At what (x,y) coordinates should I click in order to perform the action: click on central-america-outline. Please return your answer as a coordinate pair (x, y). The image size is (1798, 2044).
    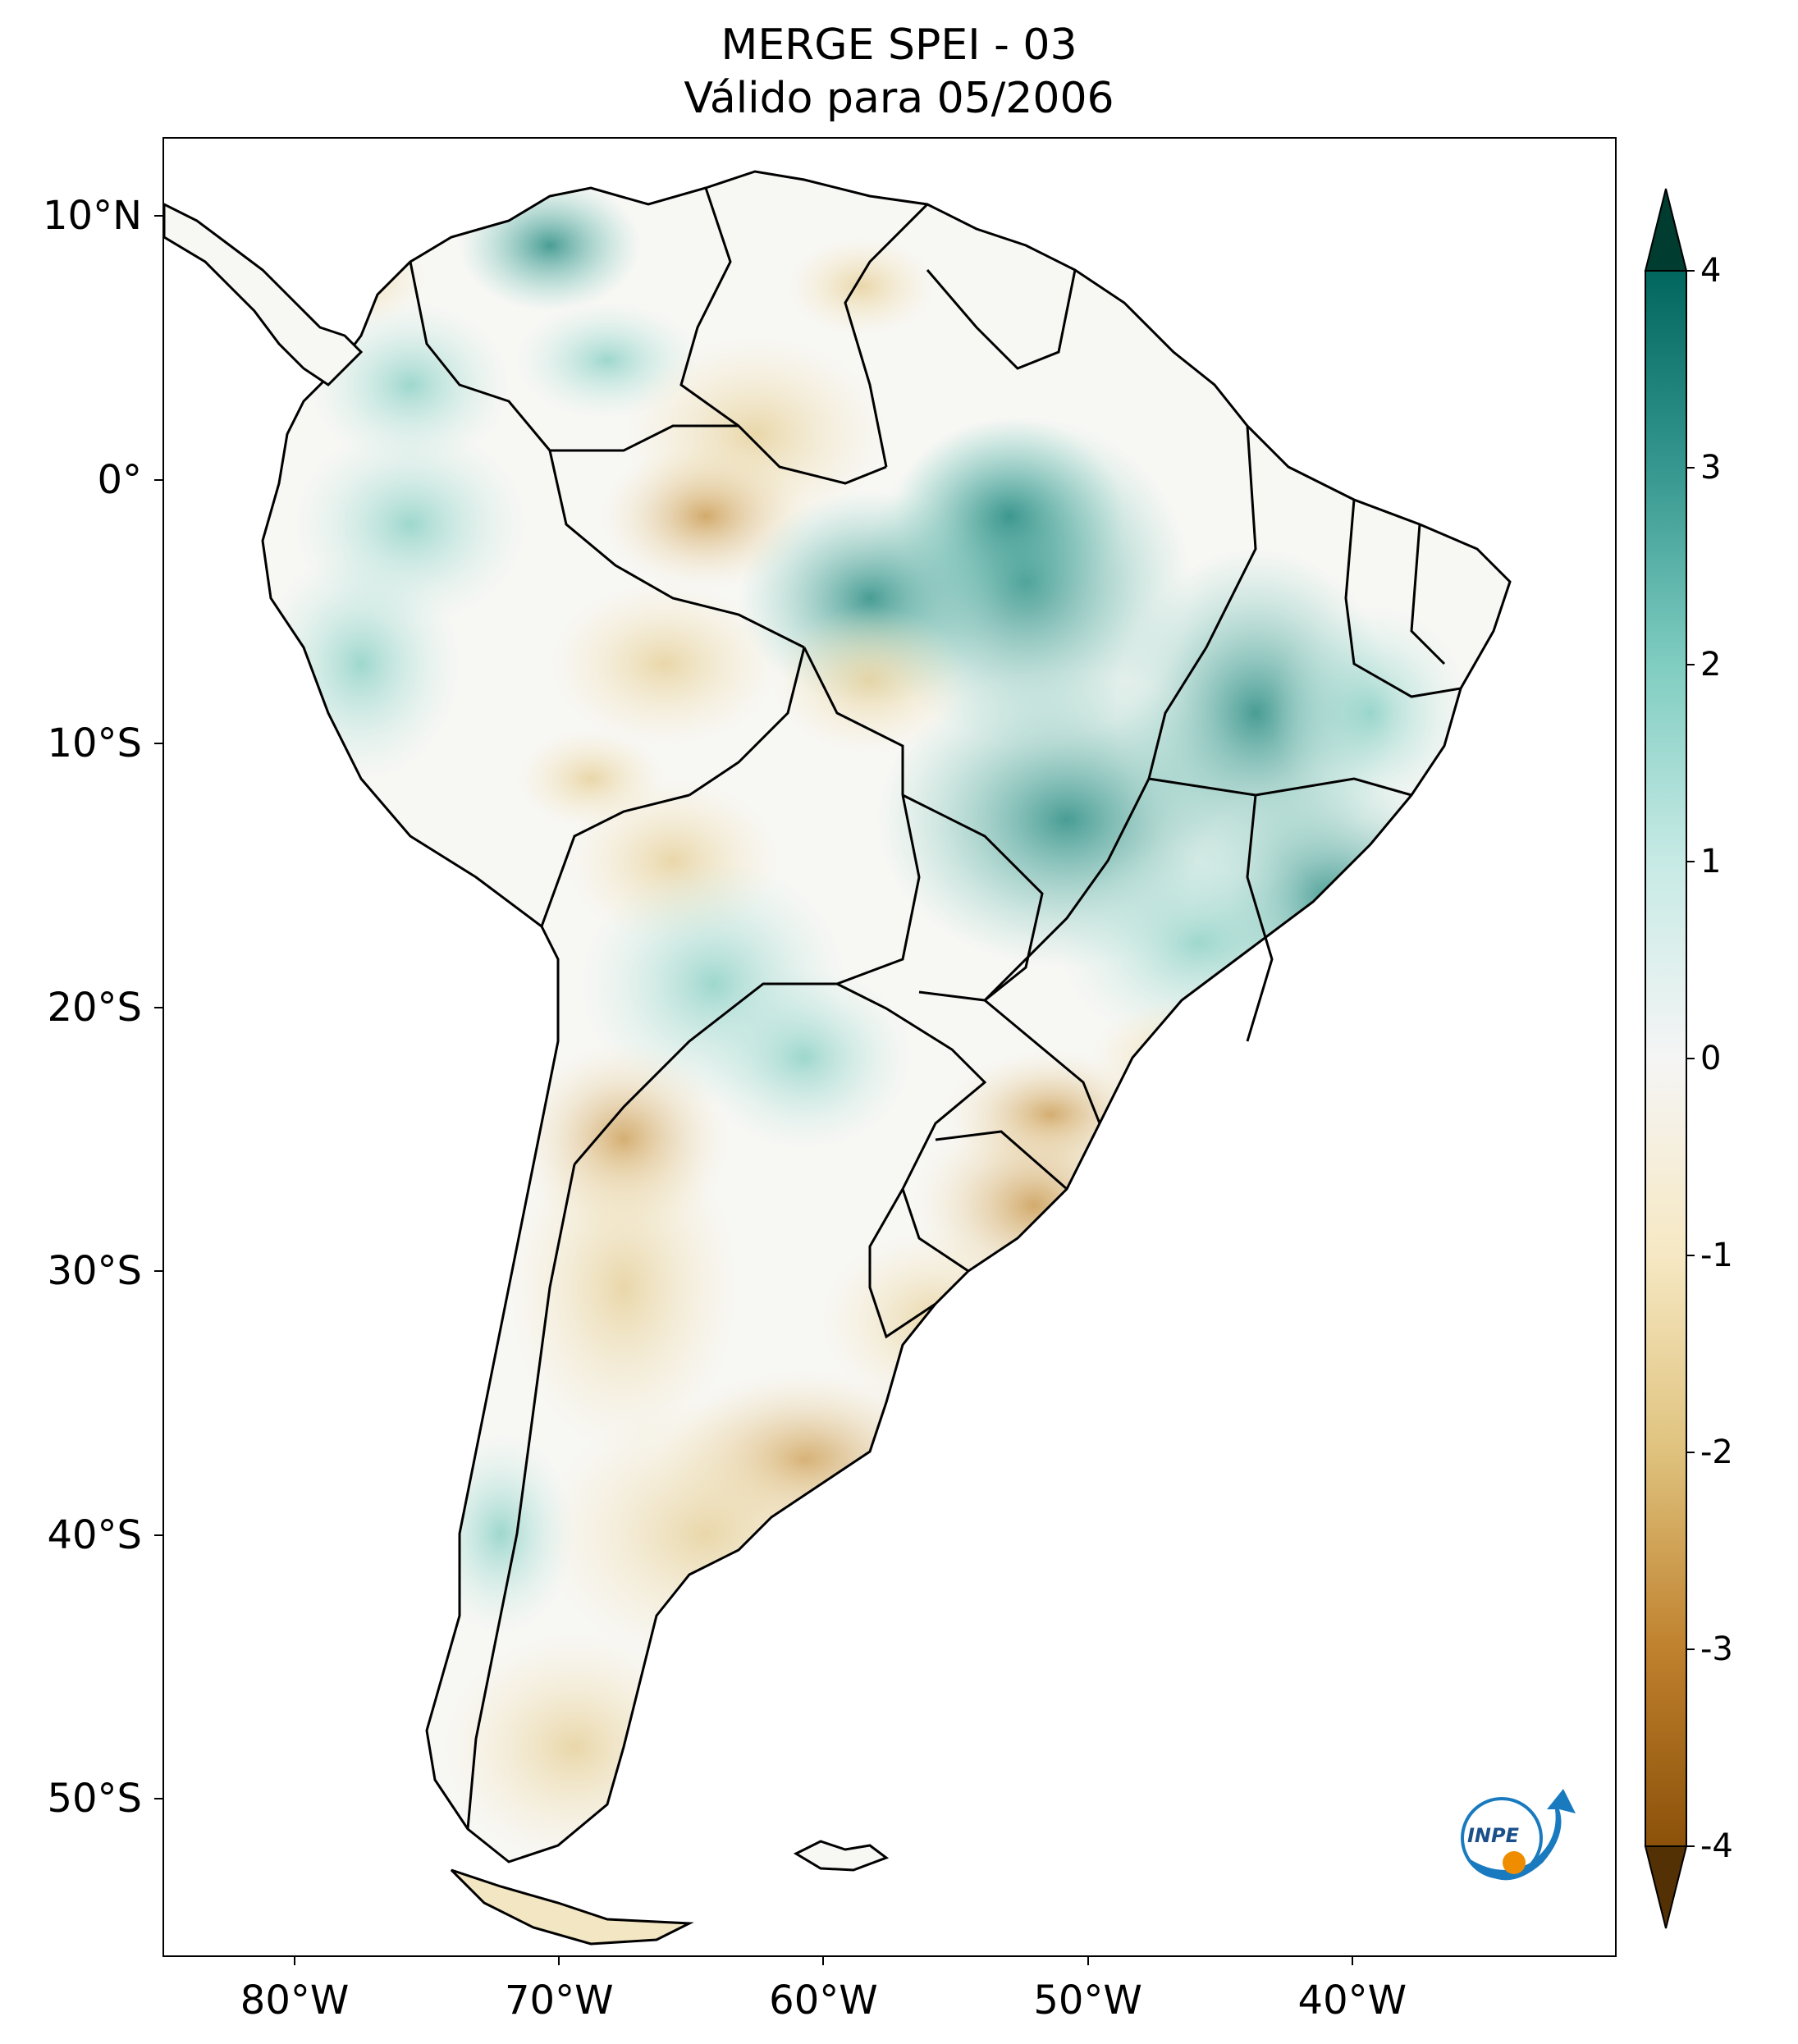
    Looking at the image, I should click on (264, 294).